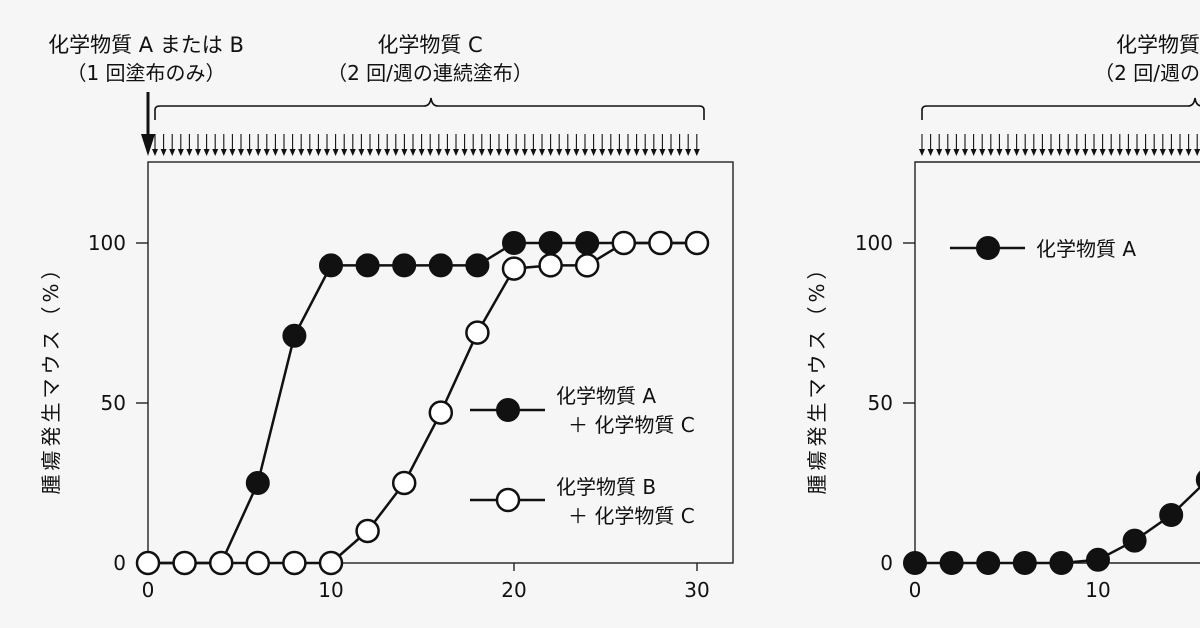 The height and width of the screenshot is (628, 1200). I want to click on legend-marker-filled, so click(508, 410).